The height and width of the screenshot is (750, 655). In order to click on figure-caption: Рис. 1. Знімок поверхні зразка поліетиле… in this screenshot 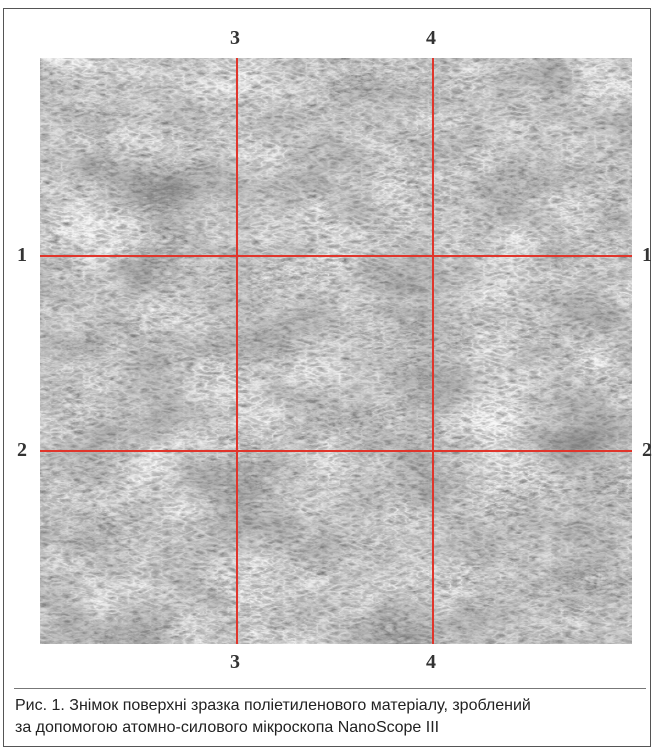, I will do `click(327, 717)`.